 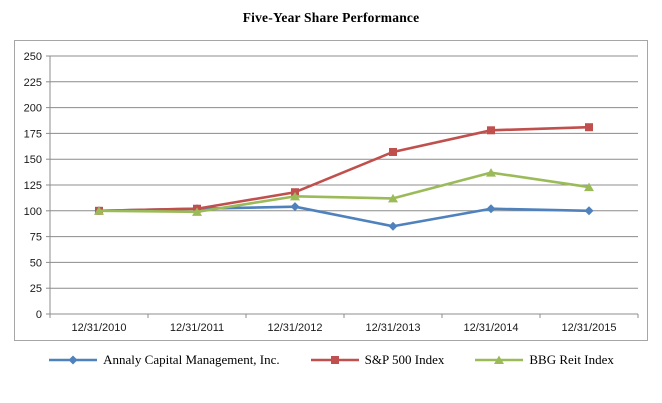 I want to click on chart-title: Five-Year Share Performance, so click(x=331, y=17).